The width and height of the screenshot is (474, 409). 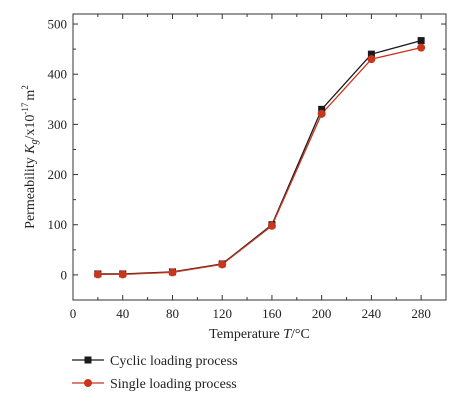 I want to click on x-tick-label: 200, so click(x=322, y=313).